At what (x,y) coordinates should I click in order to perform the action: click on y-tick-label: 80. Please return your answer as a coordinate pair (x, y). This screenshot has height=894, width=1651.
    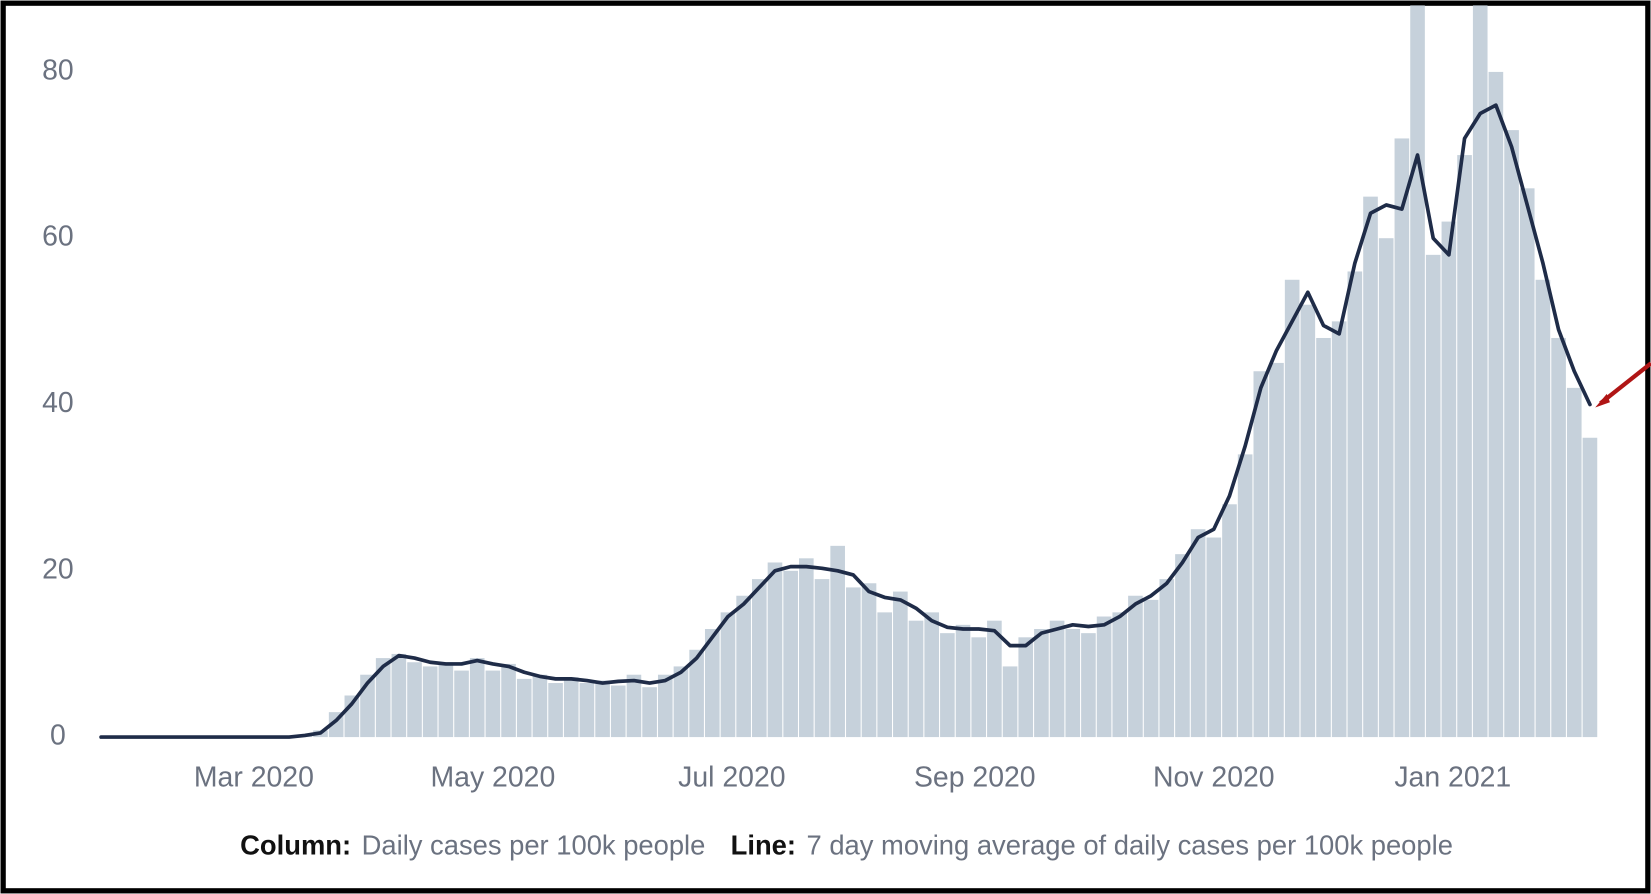
    Looking at the image, I should click on (58, 70).